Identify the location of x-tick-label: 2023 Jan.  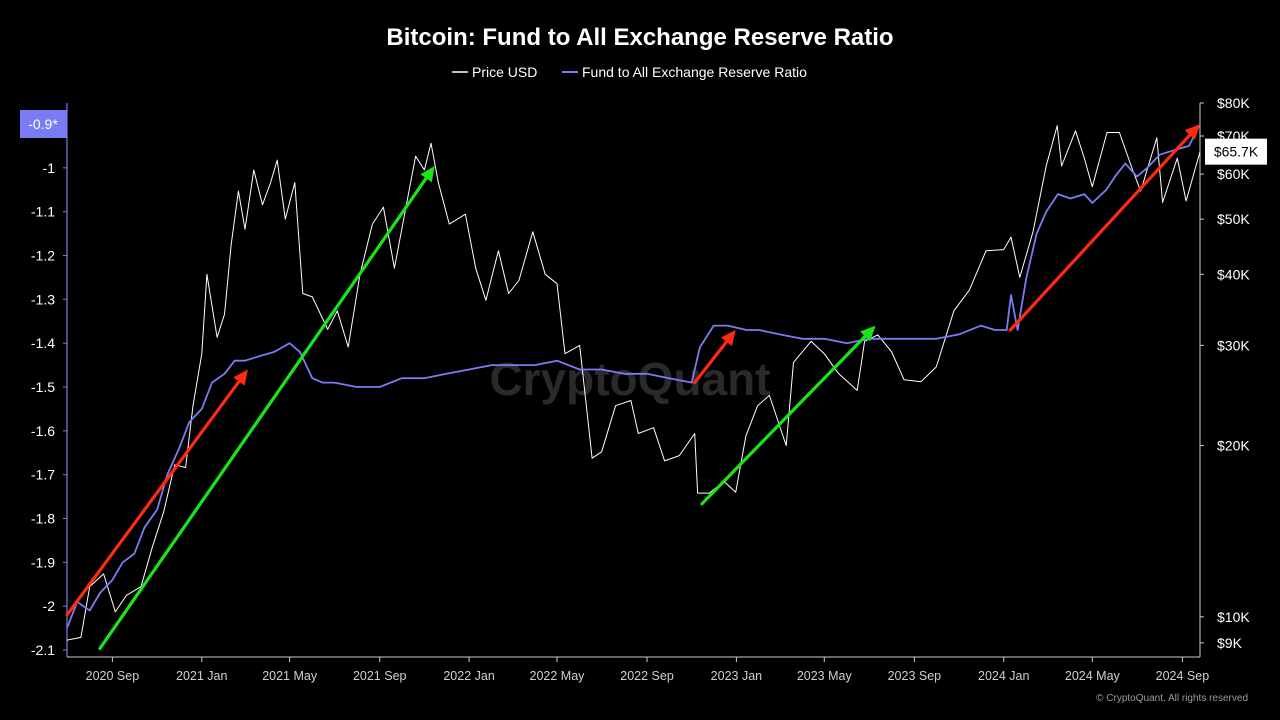
(736, 676).